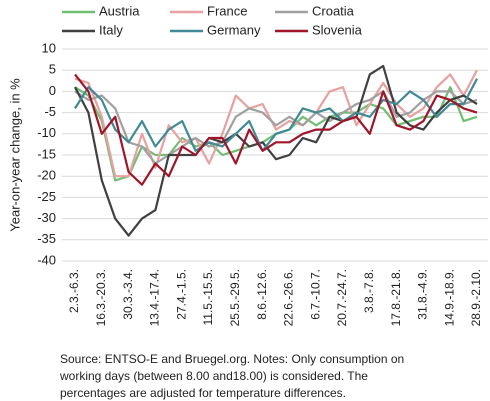  What do you see at coordinates (14, 155) in the screenshot?
I see `y-axis-label: Year-on-year change, in %` at bounding box center [14, 155].